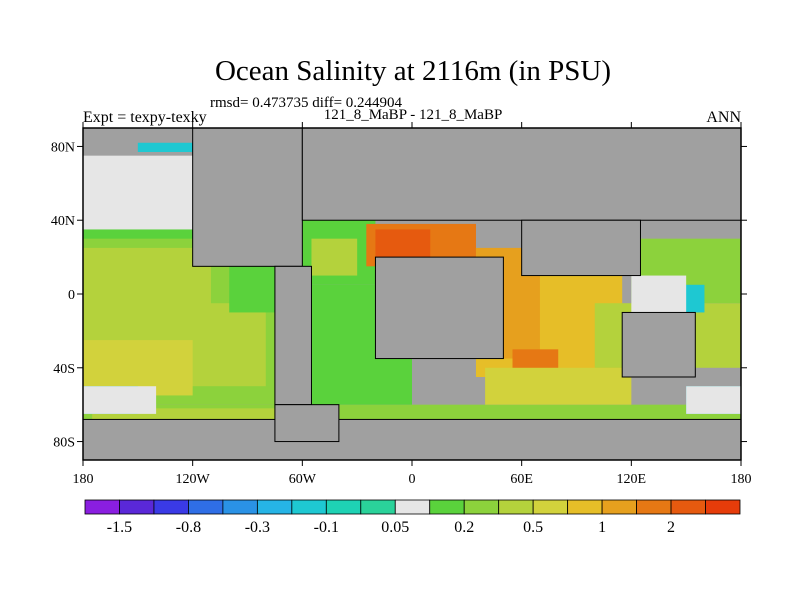 This screenshot has width=800, height=600. Describe the element at coordinates (145, 117) in the screenshot. I see `expt-label: Expt = texpy-texky` at that location.